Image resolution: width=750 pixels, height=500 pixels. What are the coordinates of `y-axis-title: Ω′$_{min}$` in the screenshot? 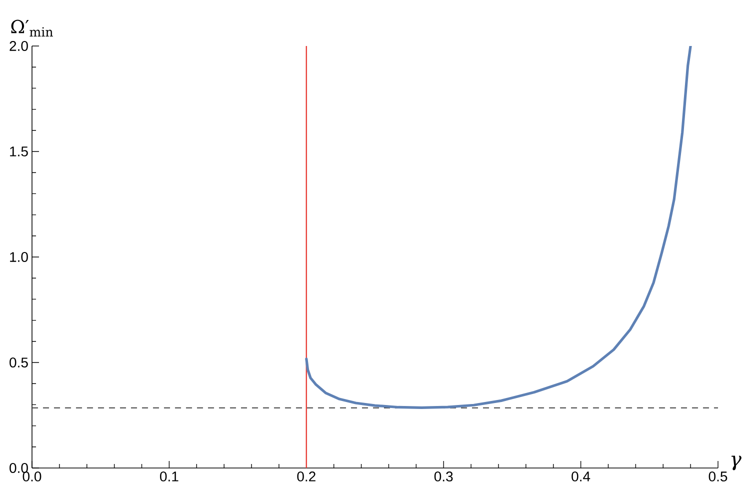 It's located at (32, 28).